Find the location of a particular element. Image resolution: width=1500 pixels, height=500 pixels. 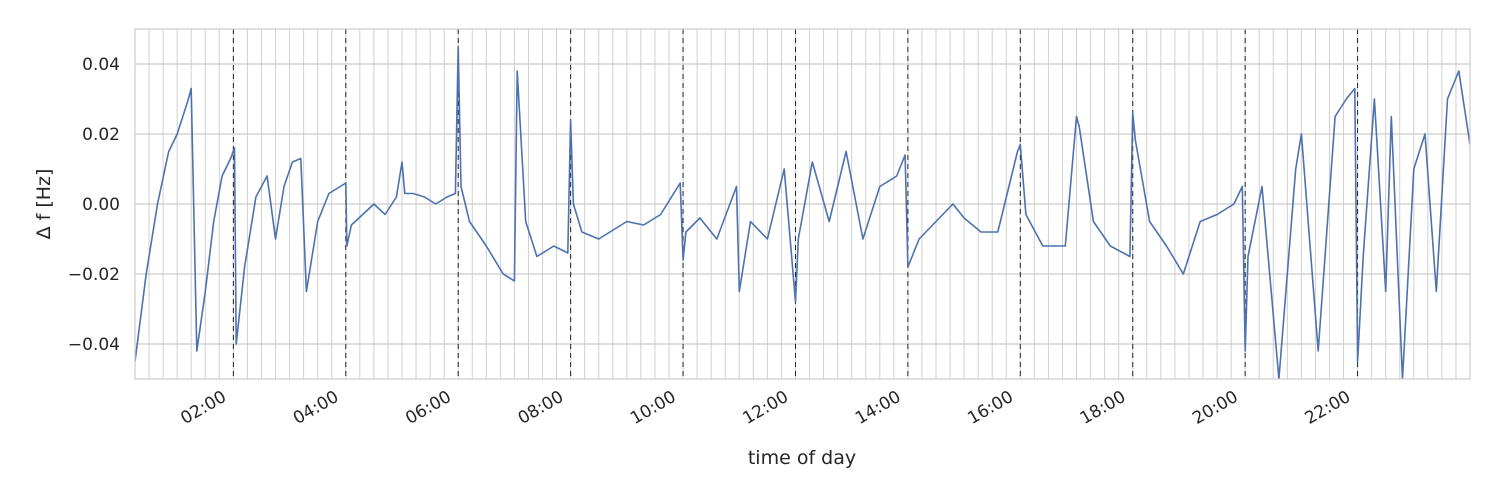

y-tick-label: 0.04 is located at coordinates (101, 65).